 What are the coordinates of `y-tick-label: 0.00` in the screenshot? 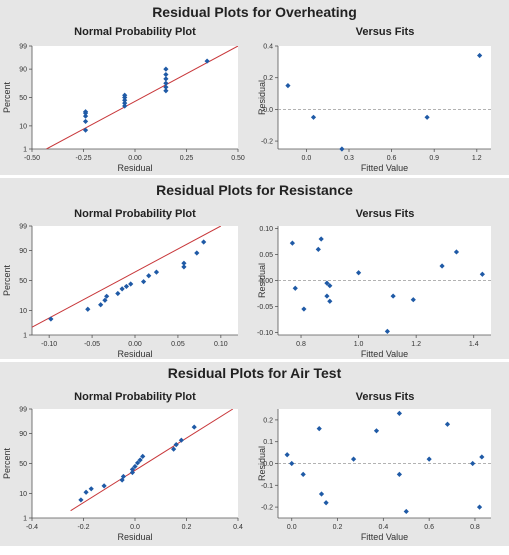 It's located at (266, 281).